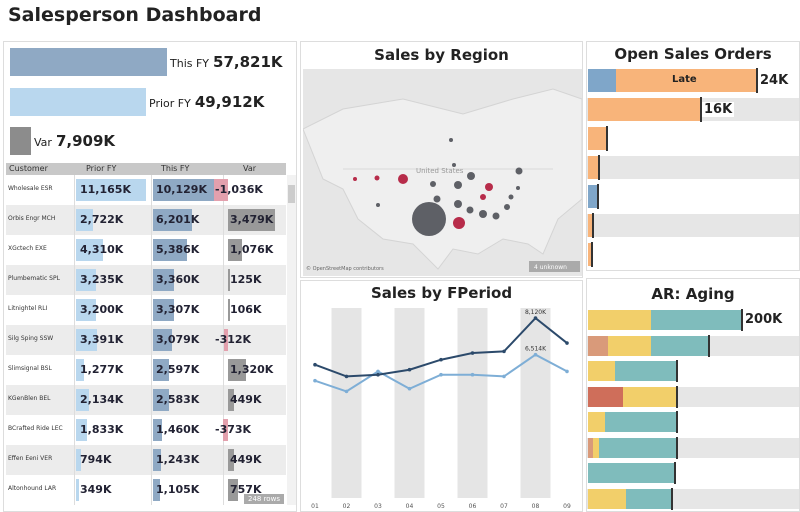 The width and height of the screenshot is (800, 512). I want to click on customer-name: Slimsignal BSL, so click(30, 368).